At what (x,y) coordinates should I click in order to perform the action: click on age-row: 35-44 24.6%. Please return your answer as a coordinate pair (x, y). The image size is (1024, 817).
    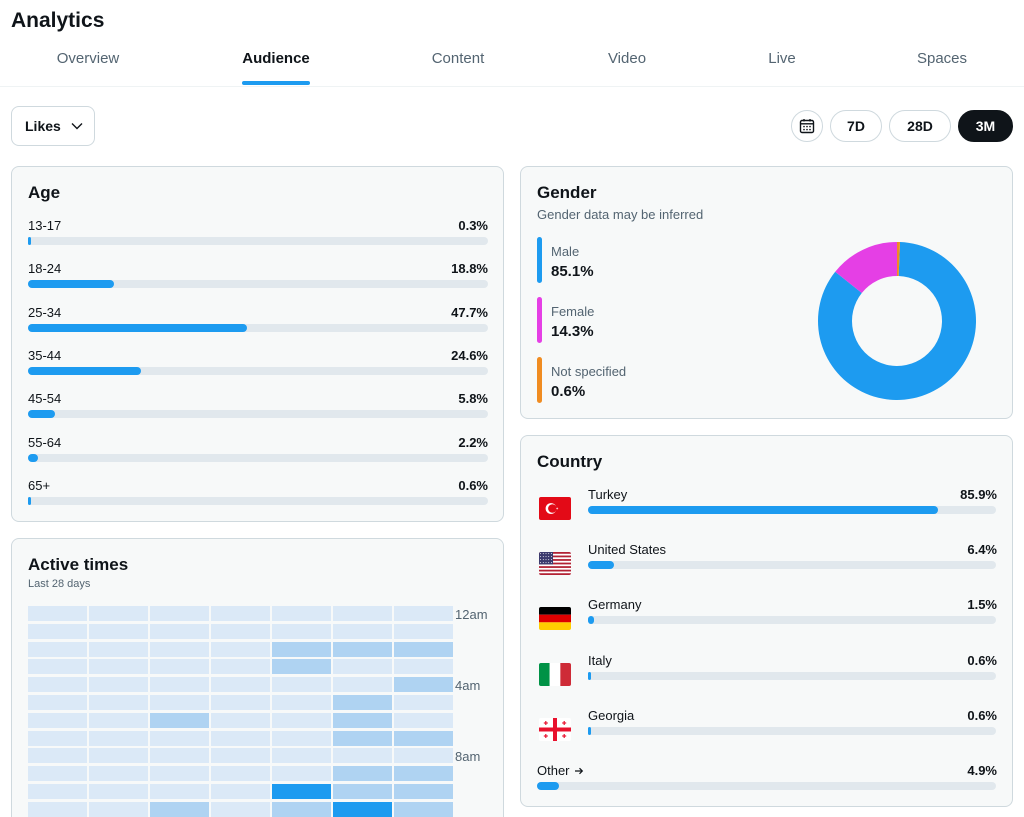
    Looking at the image, I should click on (258, 368).